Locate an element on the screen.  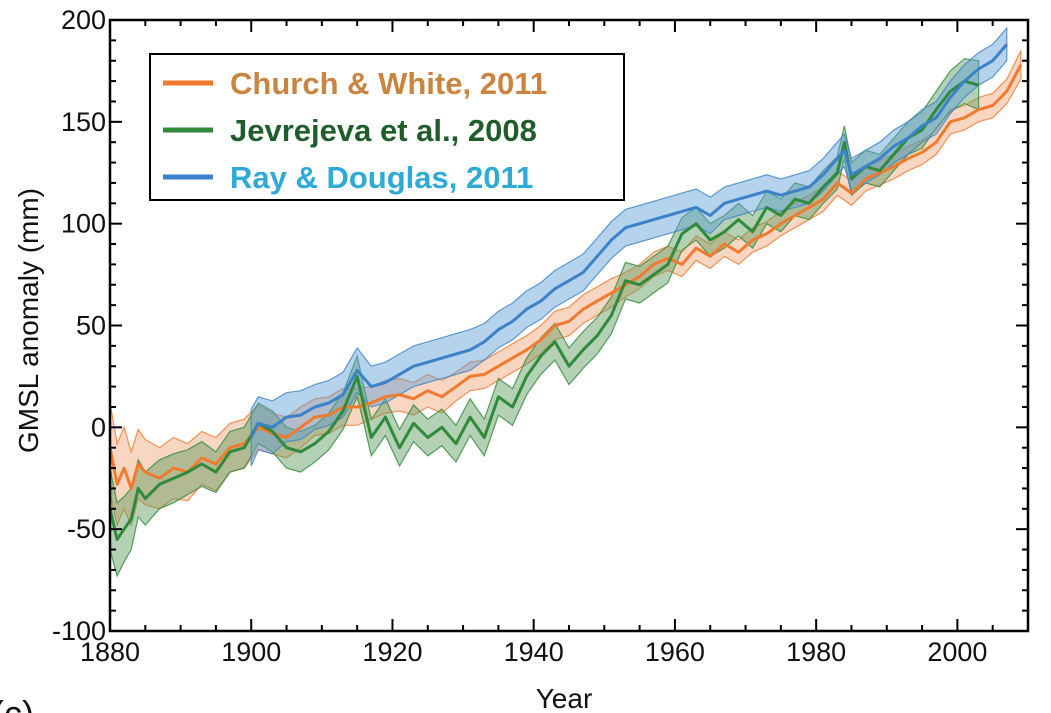
y-tick-label: -50 is located at coordinates (86, 529).